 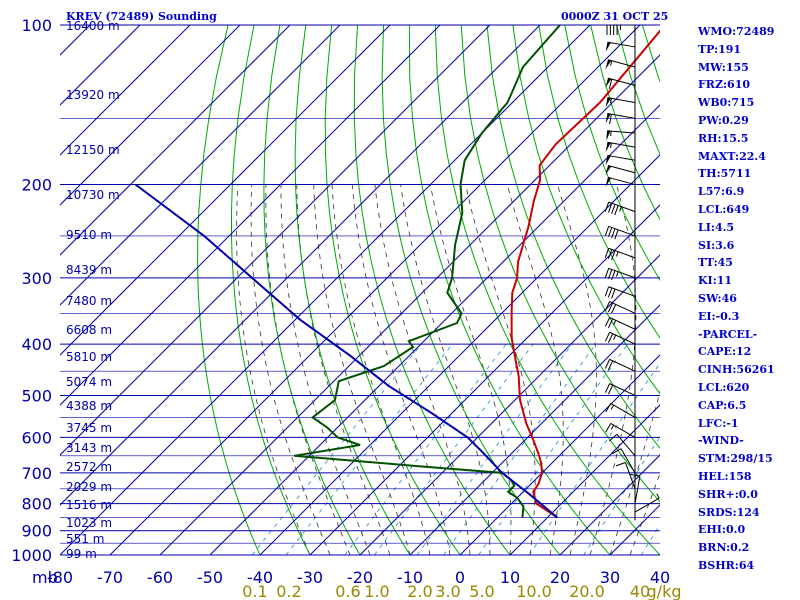 I want to click on index-value: TP:191, so click(x=720, y=49).